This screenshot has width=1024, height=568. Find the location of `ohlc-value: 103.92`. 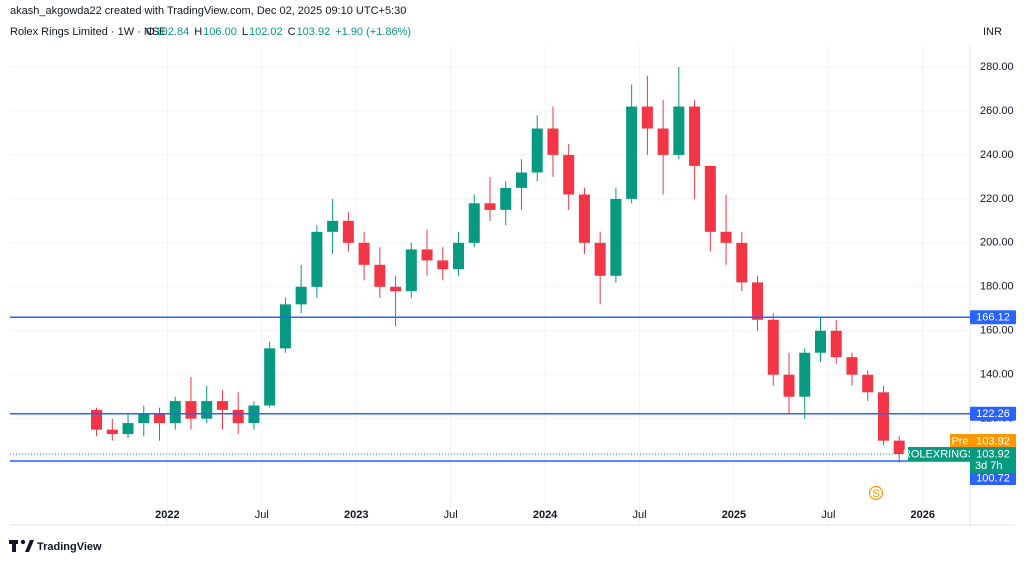

ohlc-value: 103.92 is located at coordinates (314, 32).